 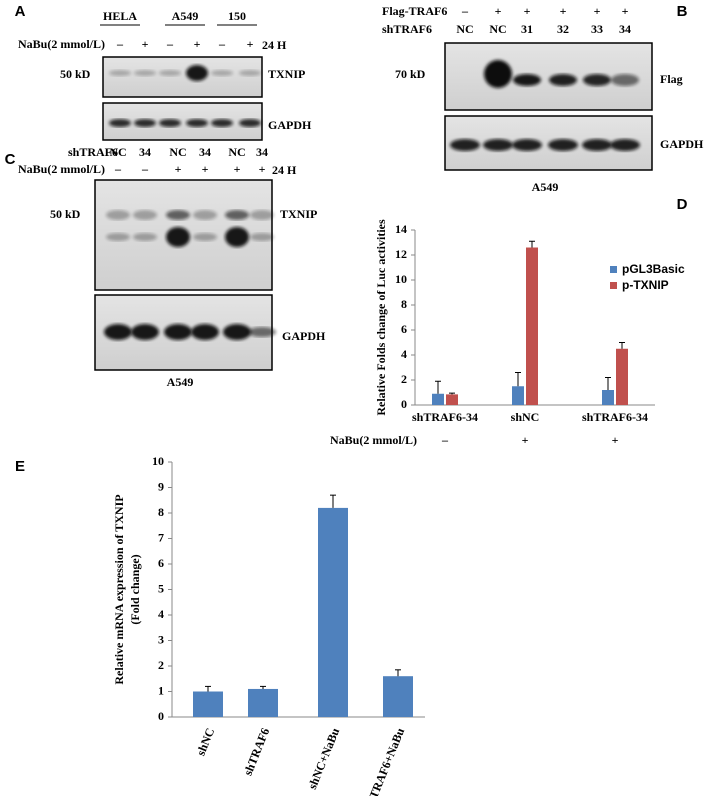 I want to click on panel-label: E, so click(x=20, y=466).